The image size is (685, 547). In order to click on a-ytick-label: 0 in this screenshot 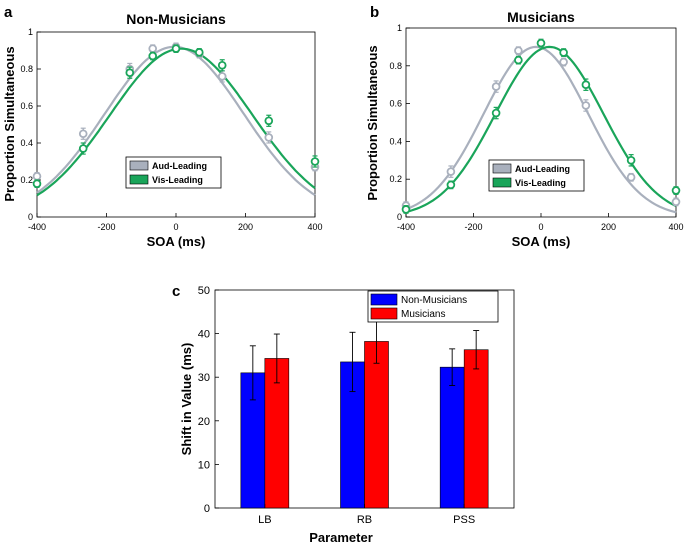, I will do `click(30, 217)`.